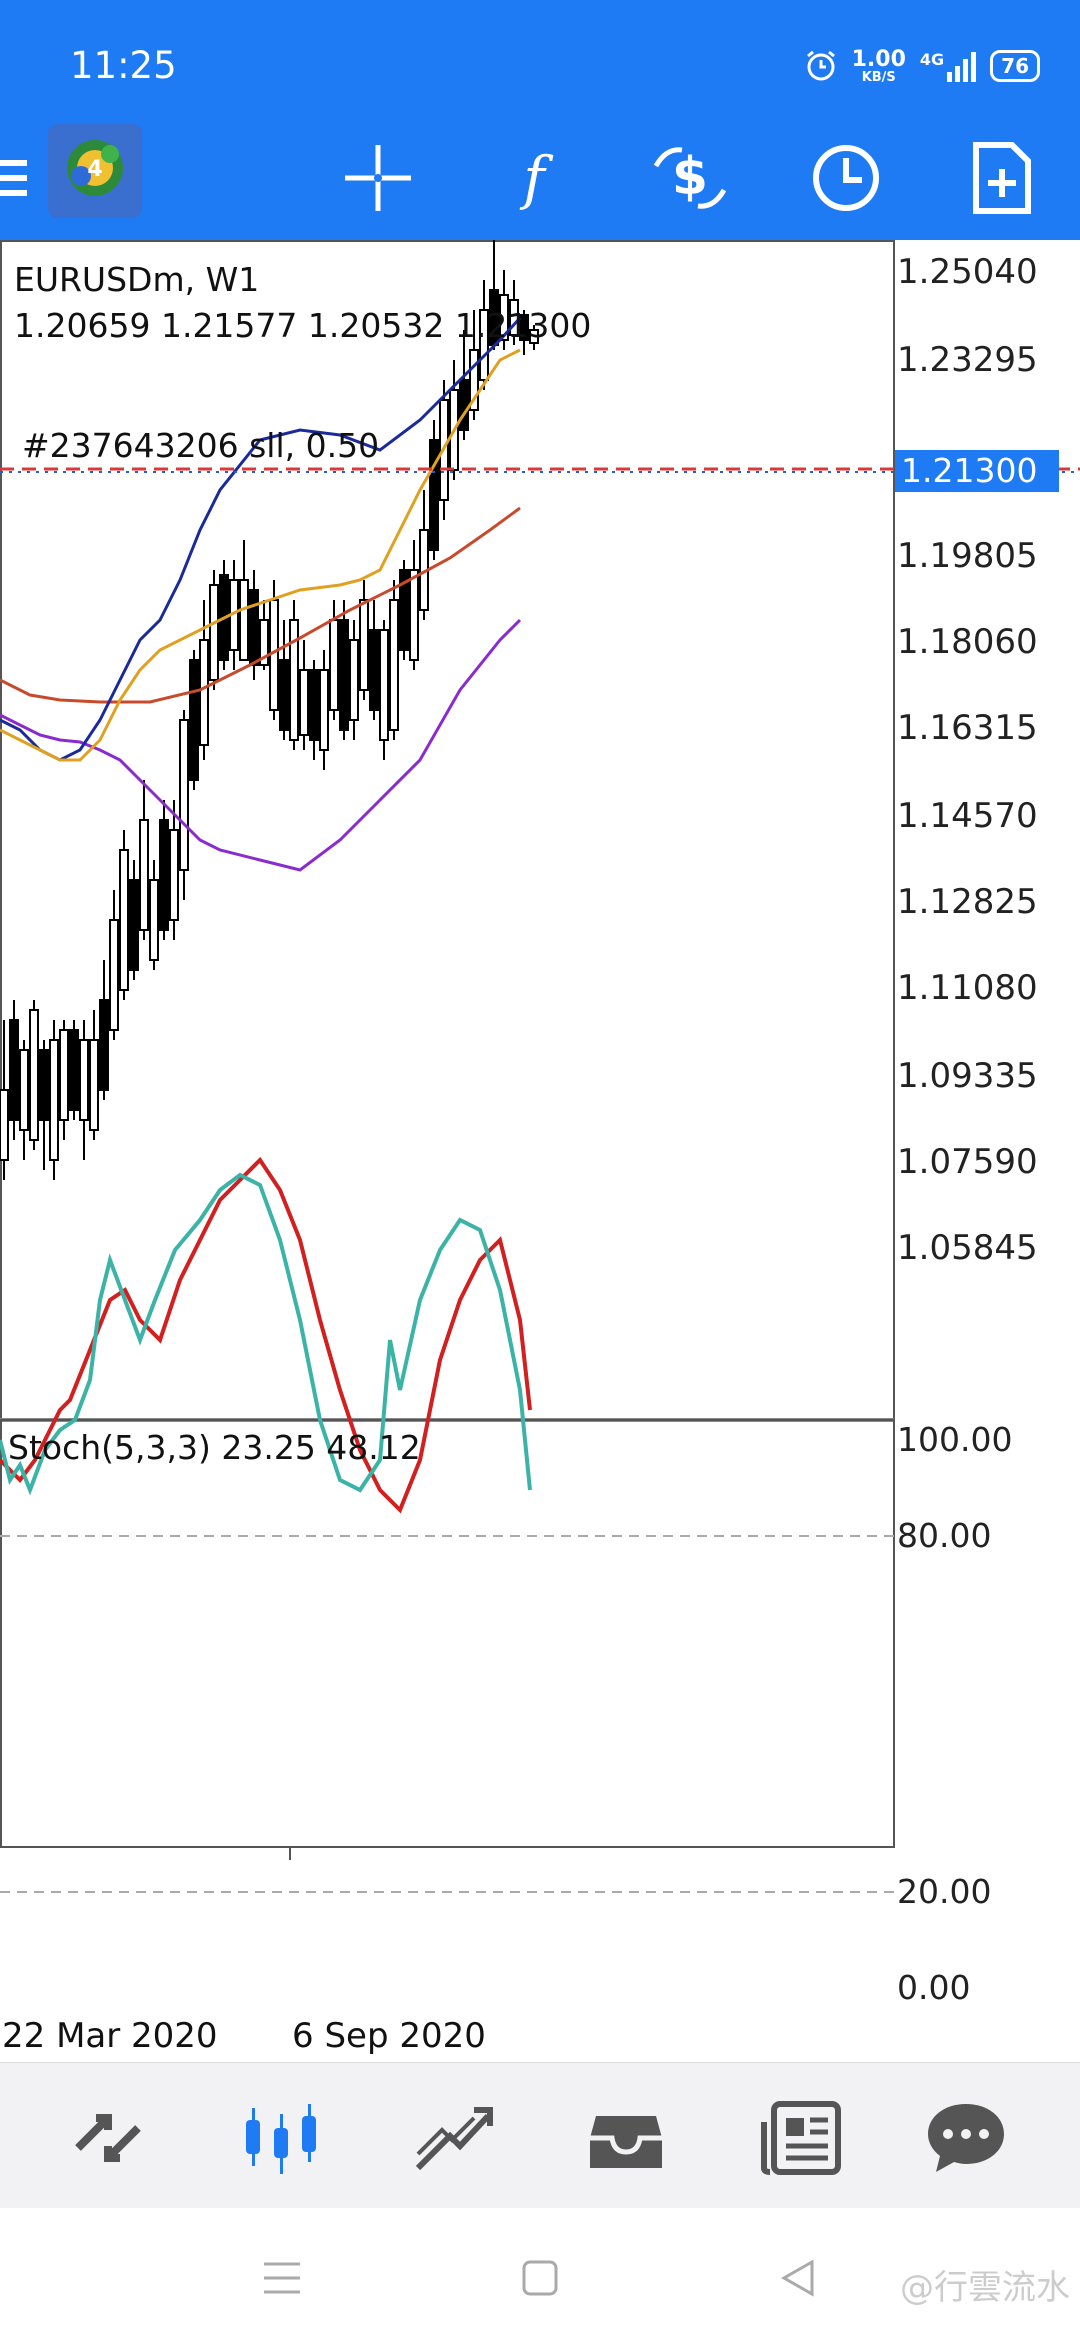 The image size is (1080, 2340). Describe the element at coordinates (878, 77) in the screenshot. I see `net-speed-unit: KB/S` at that location.